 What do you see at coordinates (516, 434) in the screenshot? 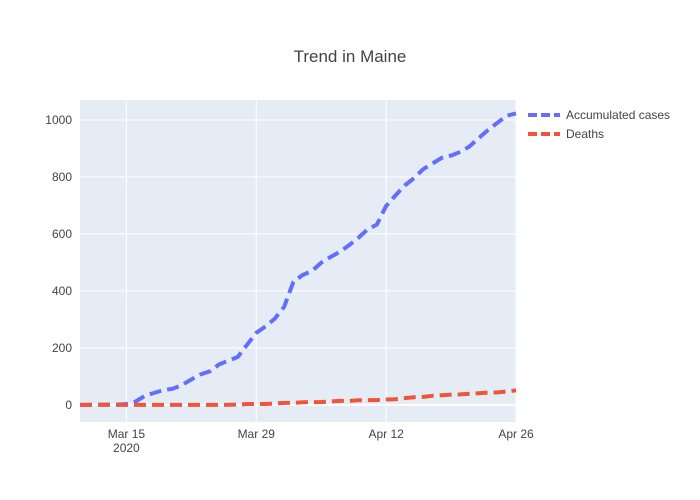
I see `x-tick-label: Apr 26` at bounding box center [516, 434].